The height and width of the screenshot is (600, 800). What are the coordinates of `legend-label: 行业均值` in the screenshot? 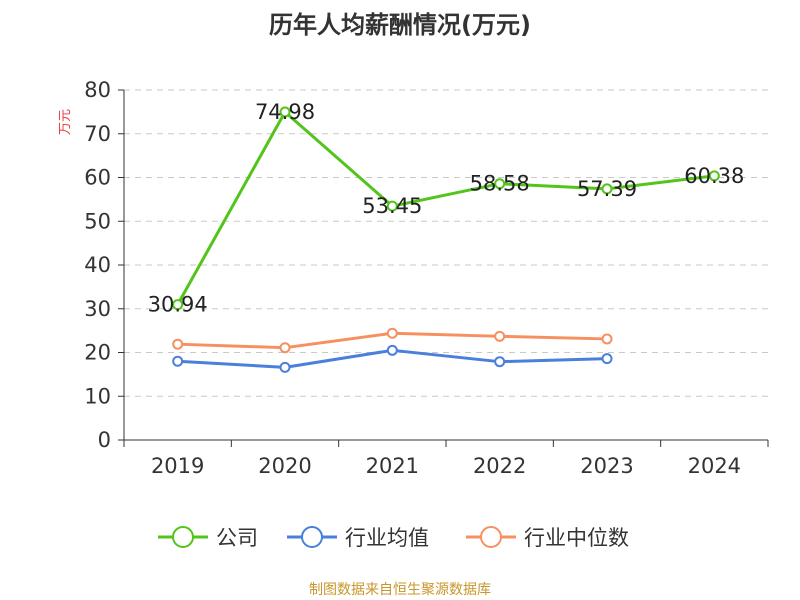 It's located at (387, 538).